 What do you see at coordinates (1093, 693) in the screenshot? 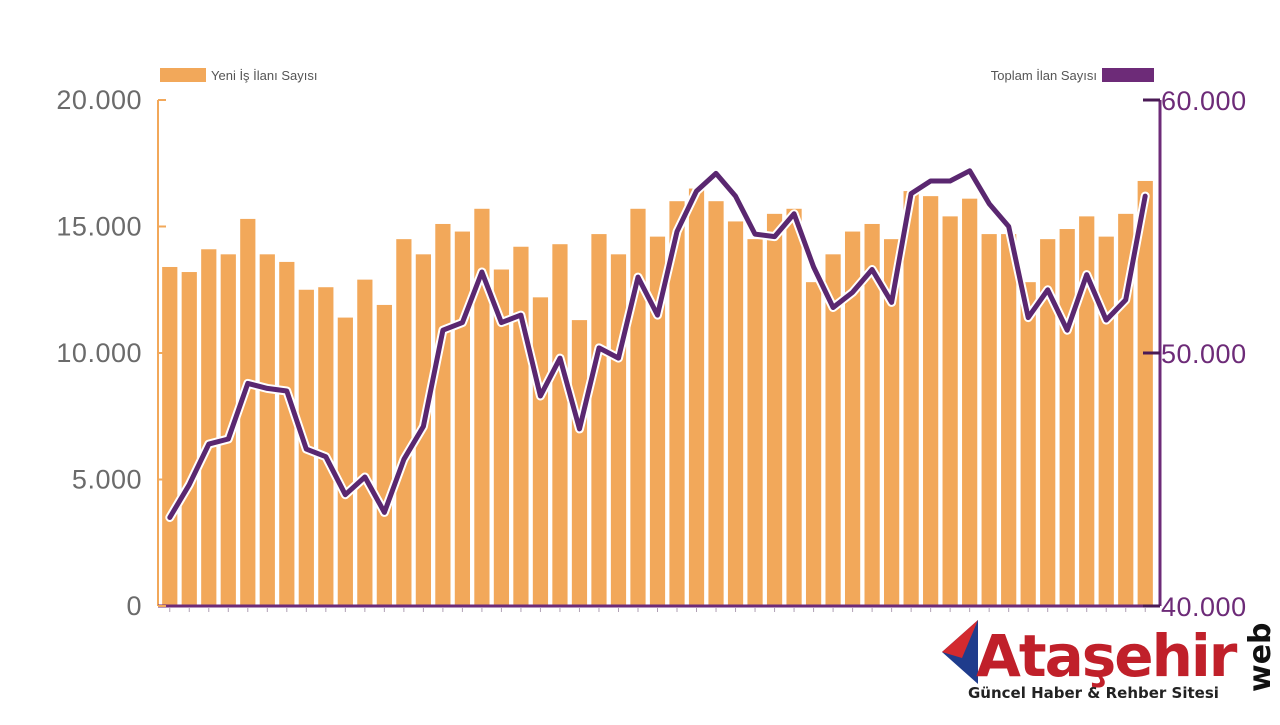
I see `logo-tagline: Güncel Haber & Rehber Sitesi` at bounding box center [1093, 693].